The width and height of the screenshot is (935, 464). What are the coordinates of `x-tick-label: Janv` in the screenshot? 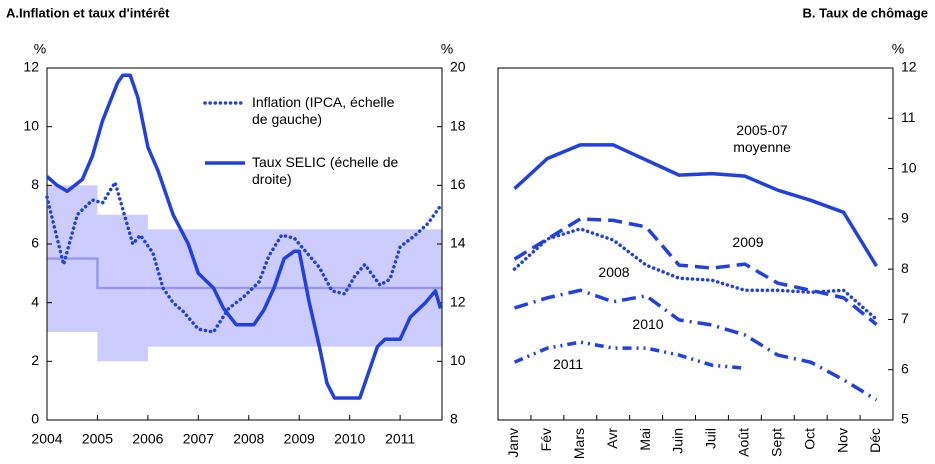 It's located at (513, 443).